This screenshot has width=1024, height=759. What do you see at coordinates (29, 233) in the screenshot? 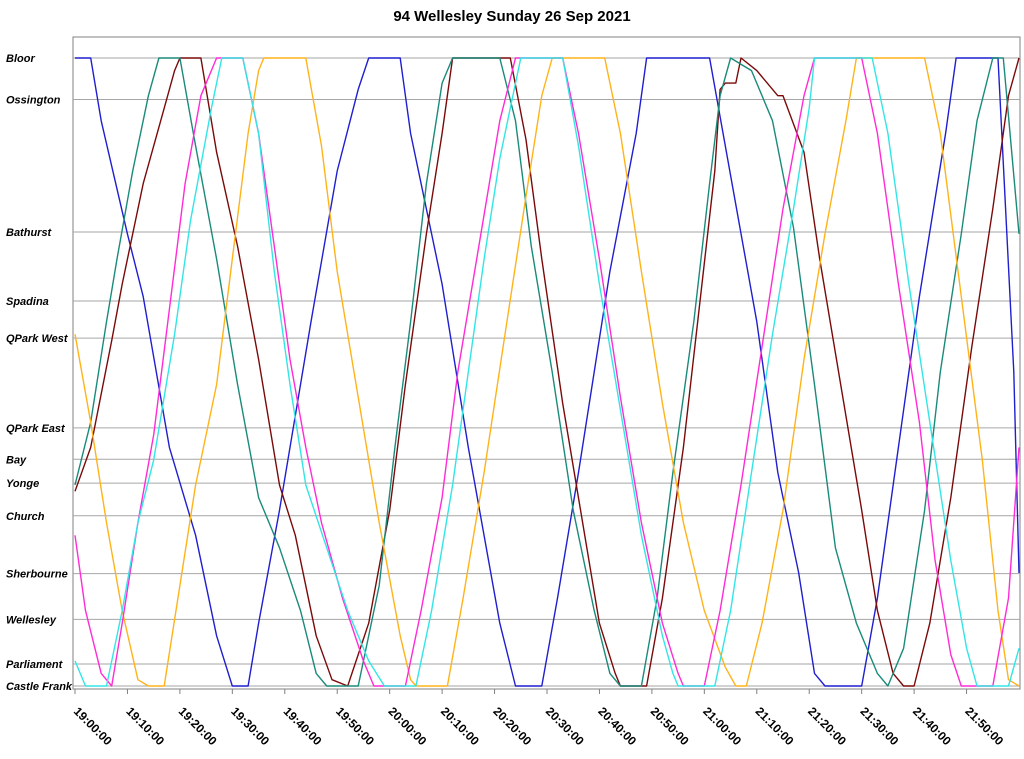
I see `y-tick-label-bathurst: Bathurst` at bounding box center [29, 233].